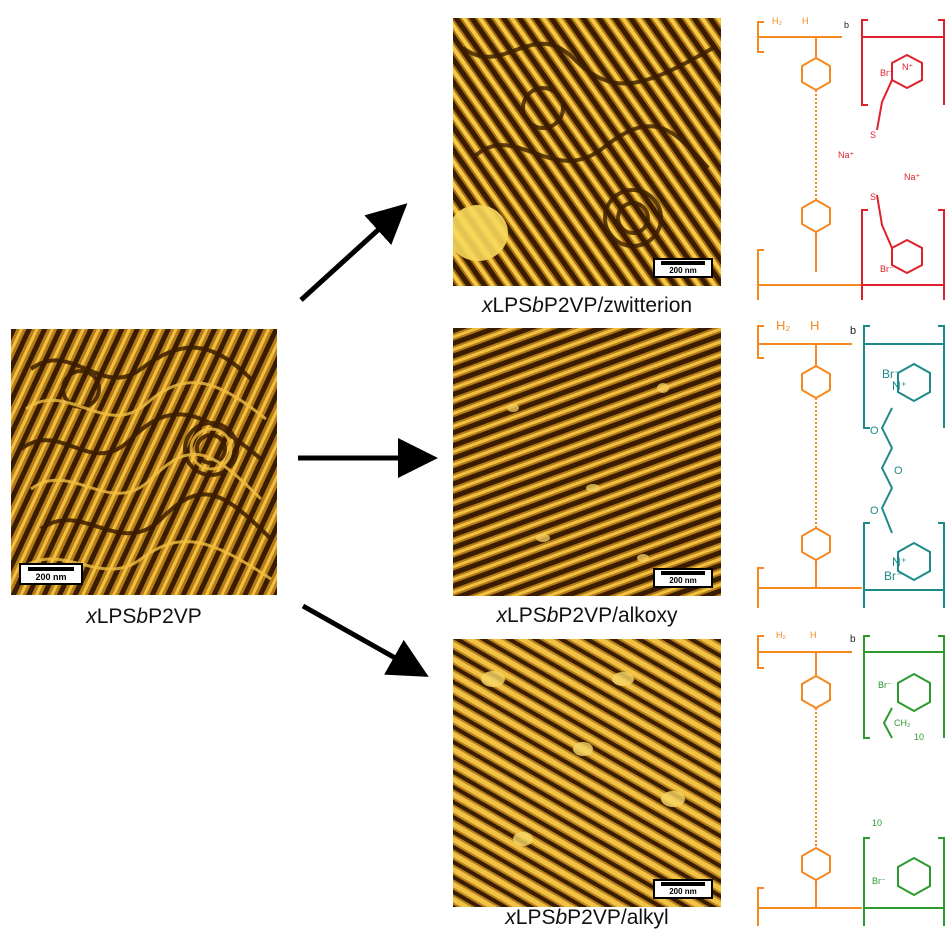 This screenshot has width=945, height=932. Describe the element at coordinates (873, 197) in the screenshot. I see `s-label-2: S` at that location.